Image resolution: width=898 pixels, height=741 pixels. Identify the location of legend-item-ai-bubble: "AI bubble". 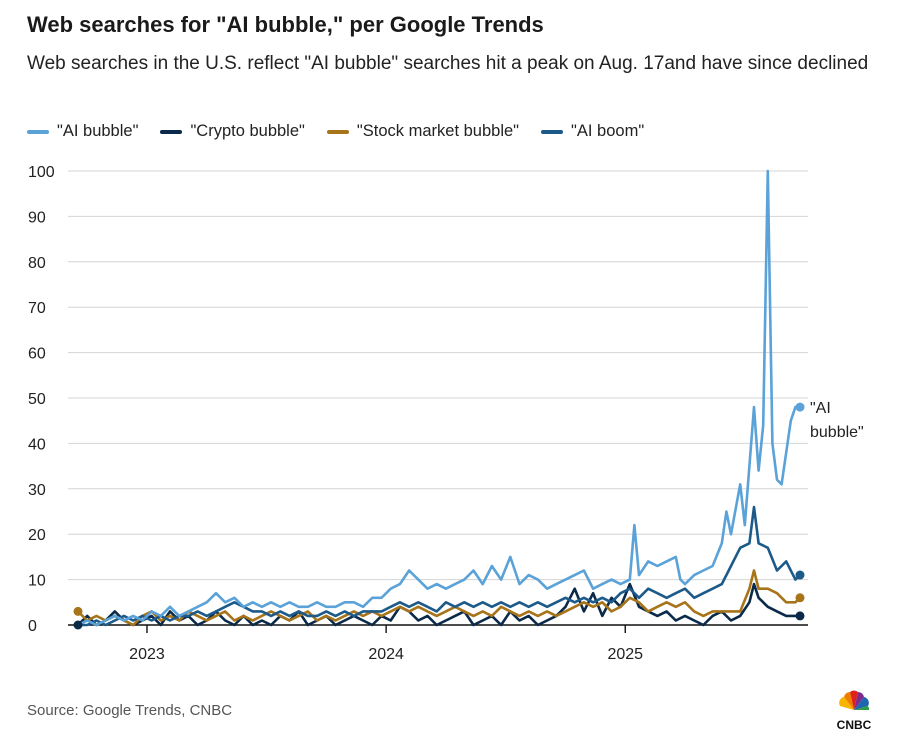
(82, 131).